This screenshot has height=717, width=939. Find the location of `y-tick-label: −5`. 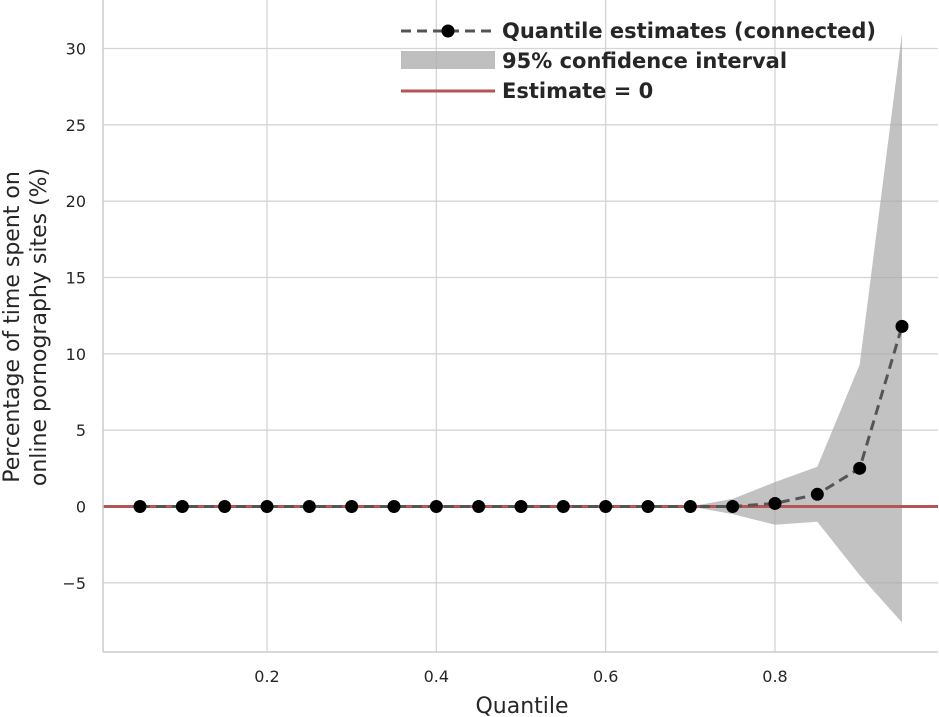

y-tick-label: −5 is located at coordinates (74, 583).